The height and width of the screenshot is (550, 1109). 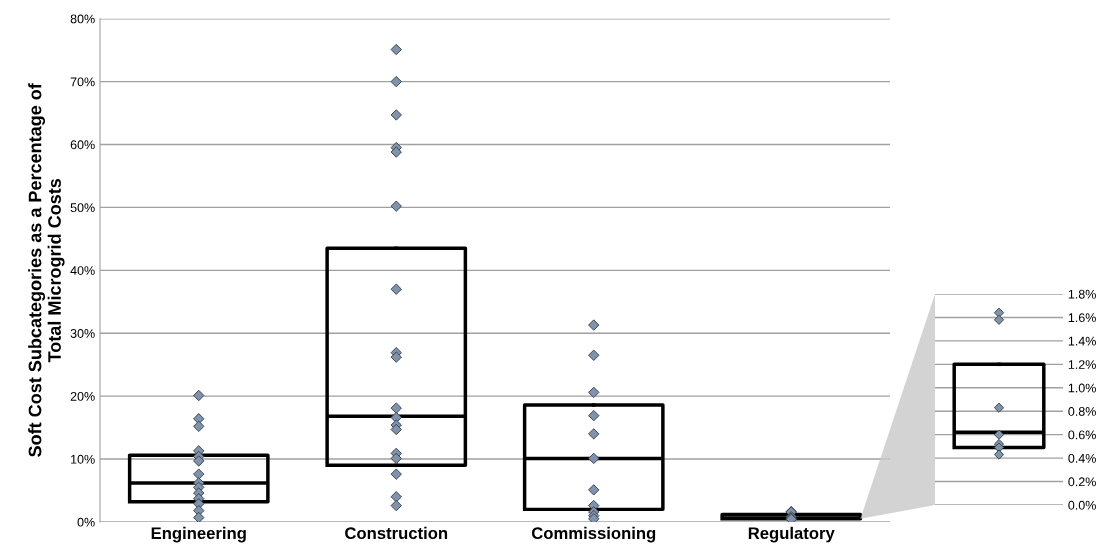 What do you see at coordinates (1082, 318) in the screenshot?
I see `y-tick-label: 1.6%` at bounding box center [1082, 318].